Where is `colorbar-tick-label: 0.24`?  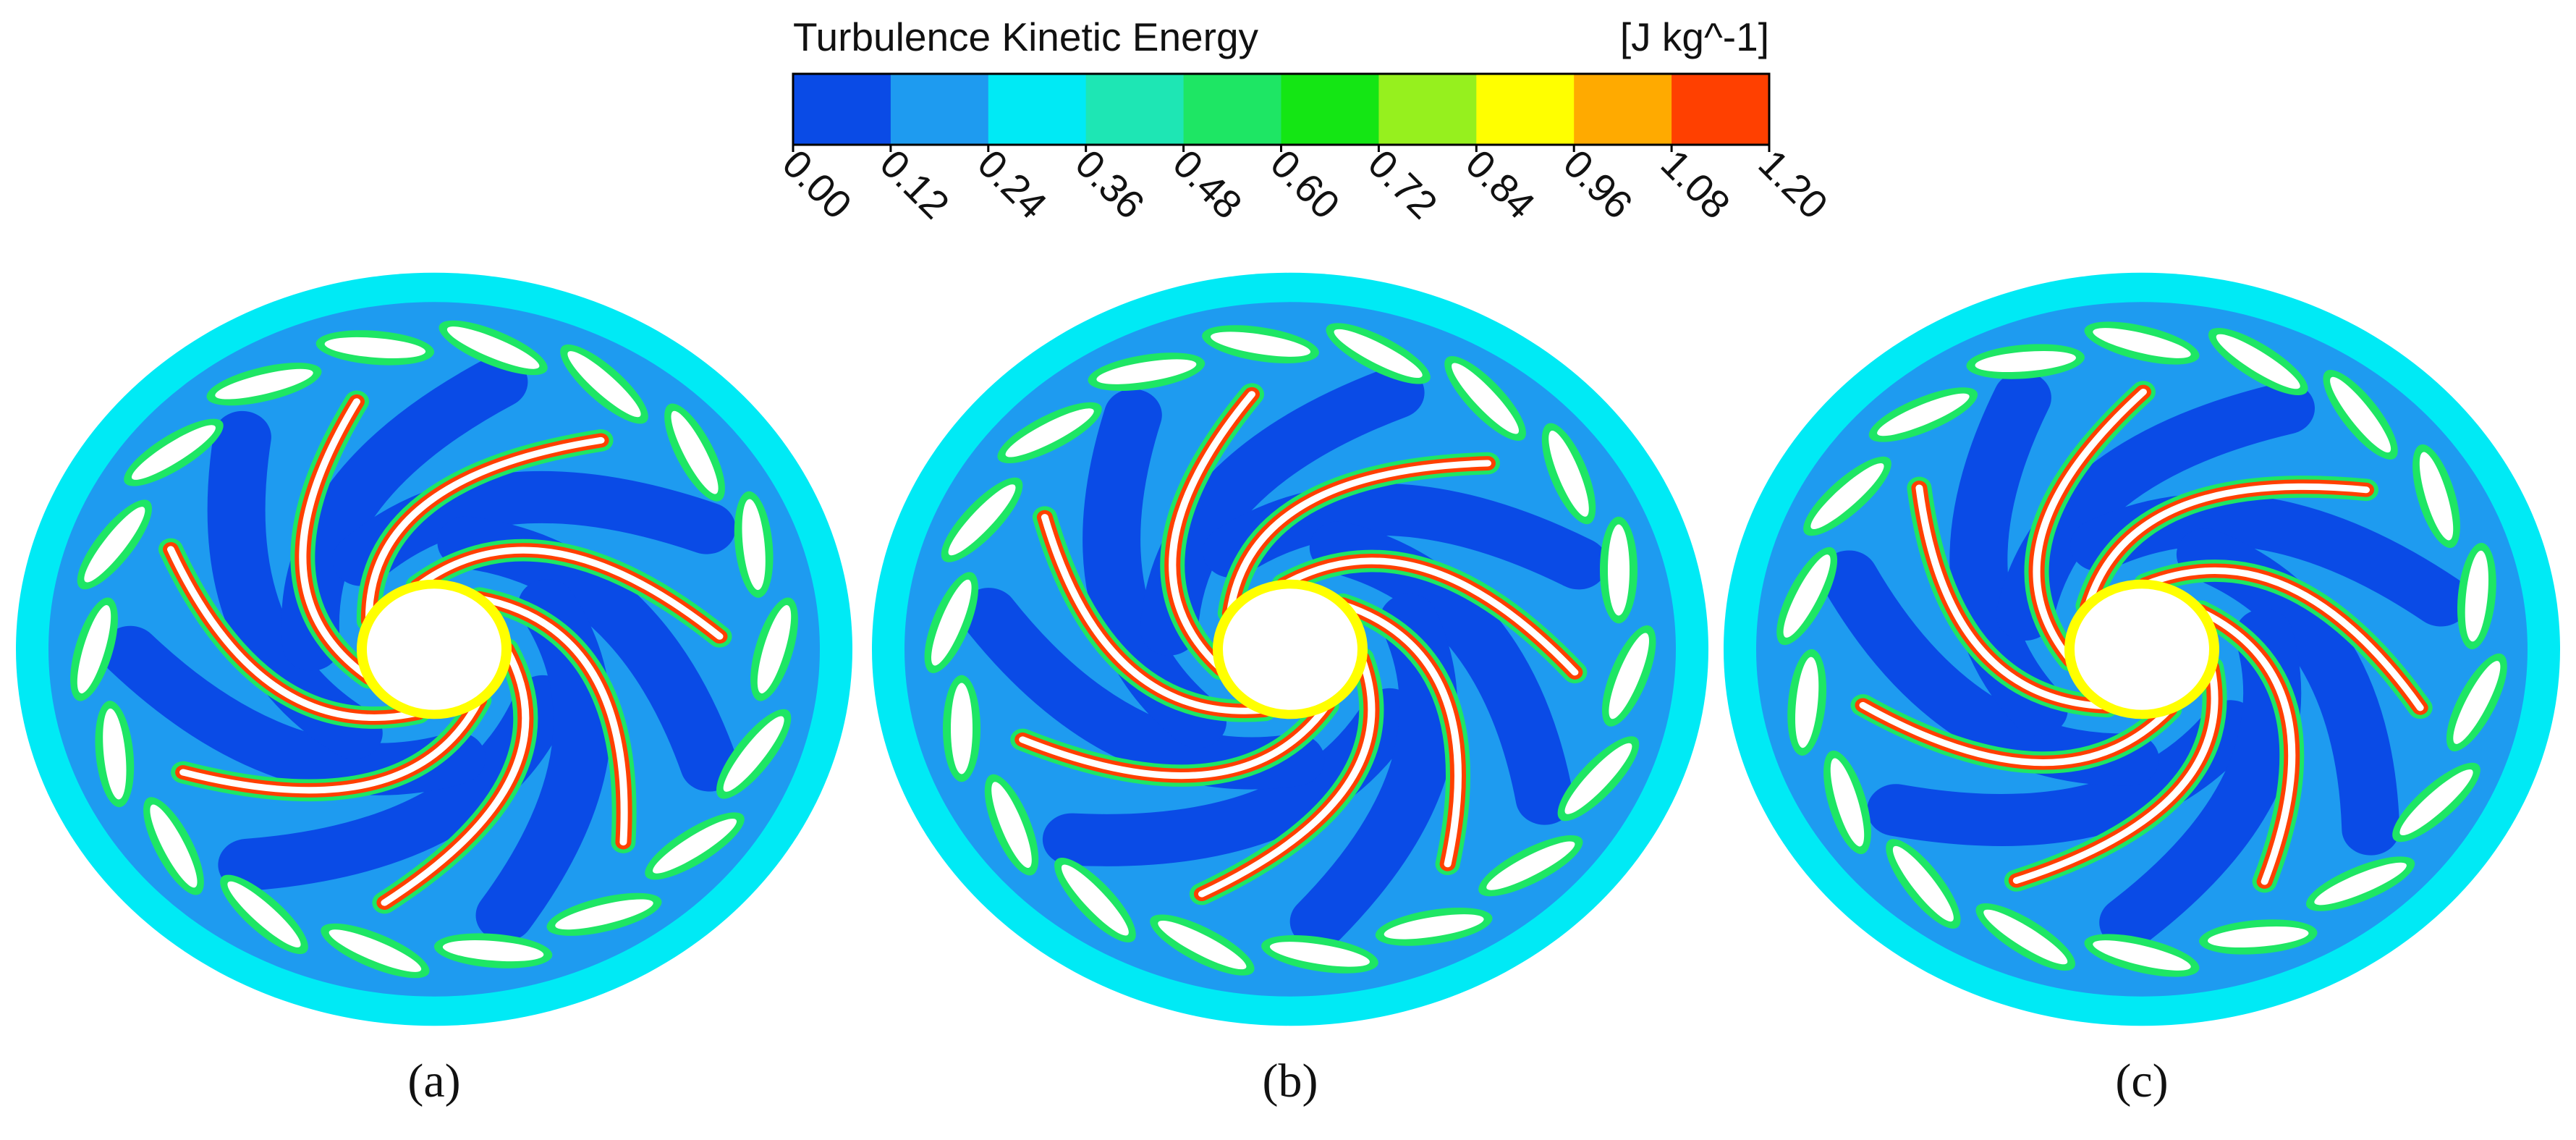
colorbar-tick-label: 0.24 is located at coordinates (1012, 184).